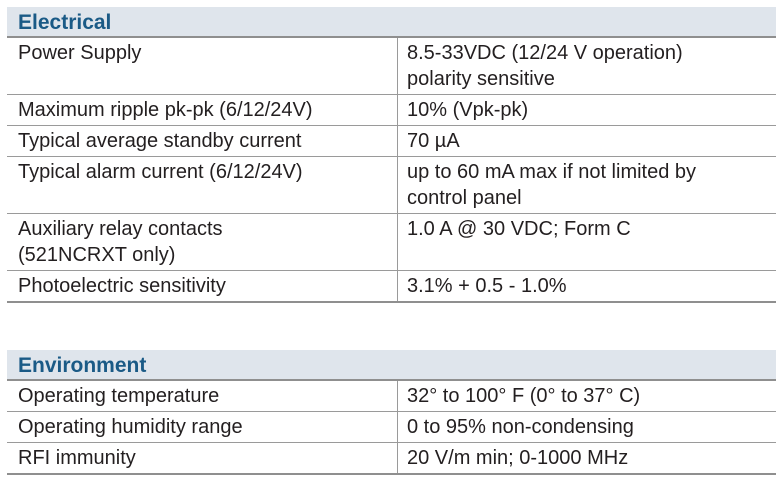  What do you see at coordinates (202, 242) in the screenshot?
I see `spec-label: Auxiliary relay contacts (521NCRXT only)` at bounding box center [202, 242].